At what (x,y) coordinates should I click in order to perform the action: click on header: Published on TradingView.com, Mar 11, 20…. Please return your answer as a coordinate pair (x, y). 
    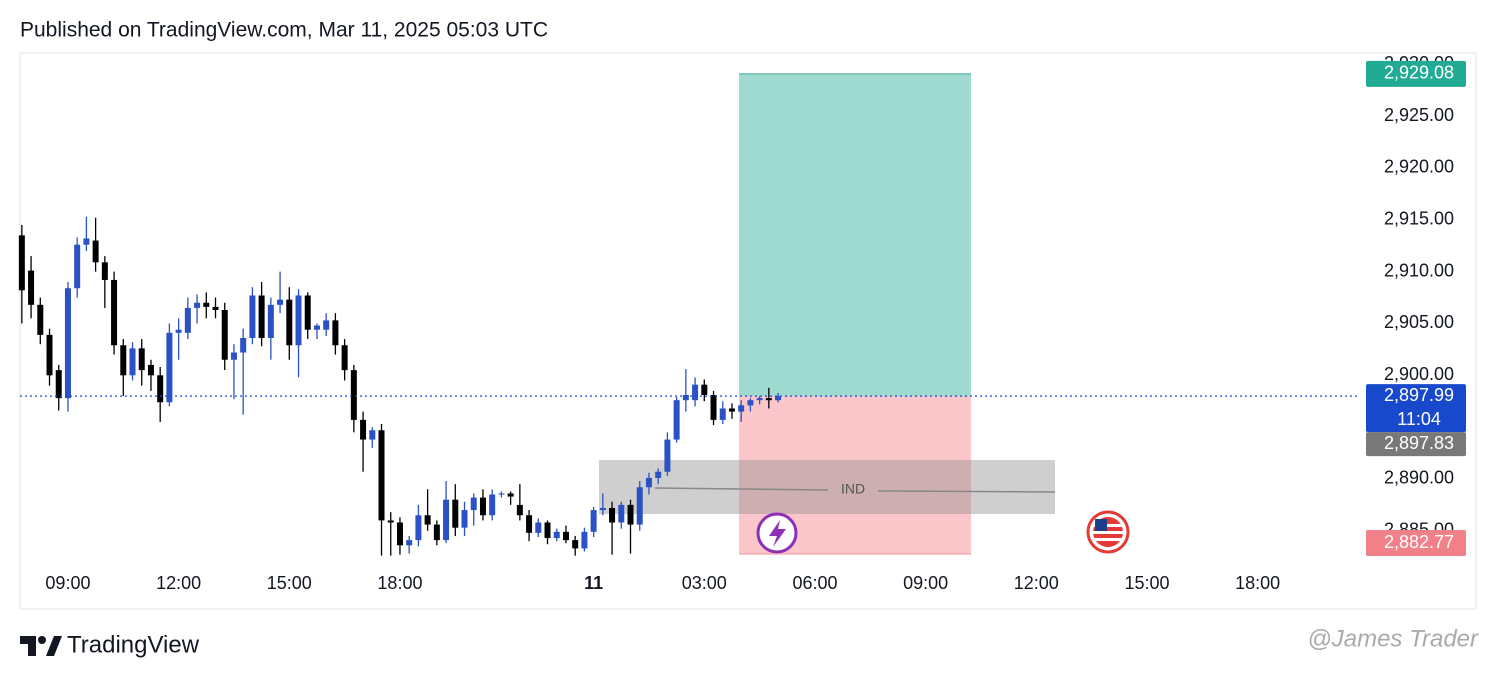
    Looking at the image, I should click on (284, 30).